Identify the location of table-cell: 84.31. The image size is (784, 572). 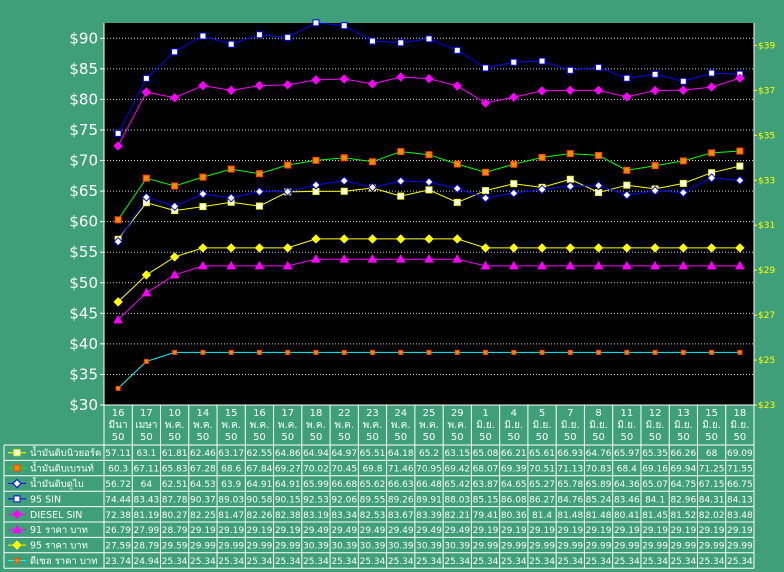
(712, 500).